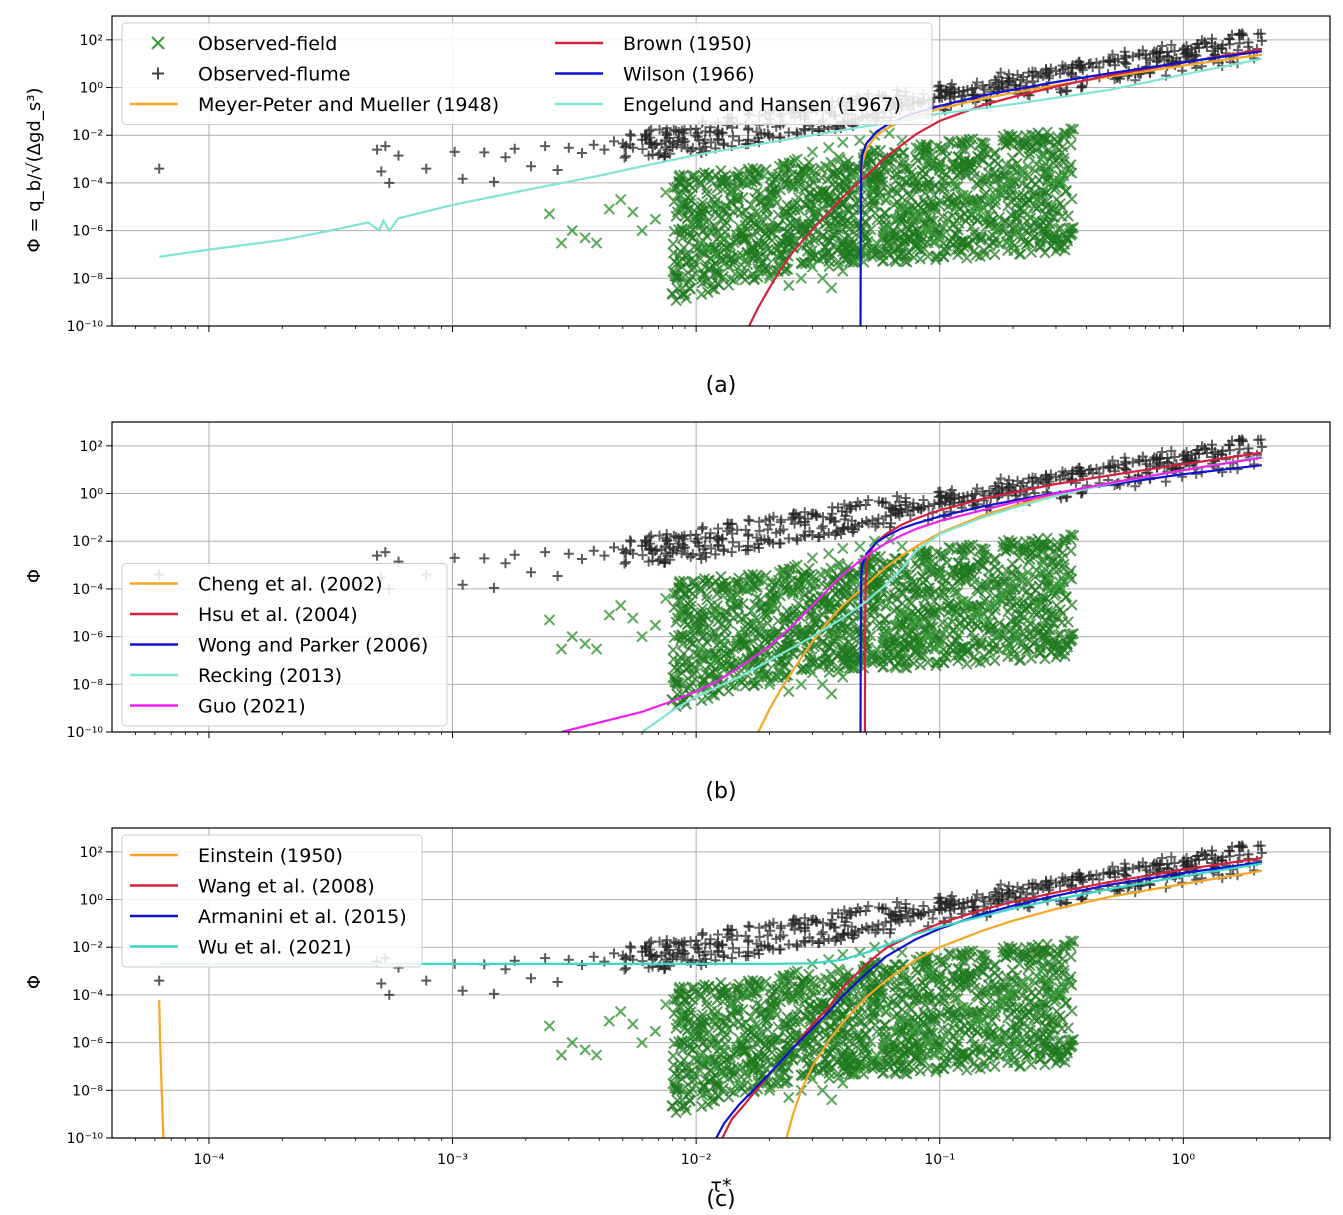 Image resolution: width=1343 pixels, height=1215 pixels. I want to click on panel-c: Φ τ* (c), so click(380, 1093).